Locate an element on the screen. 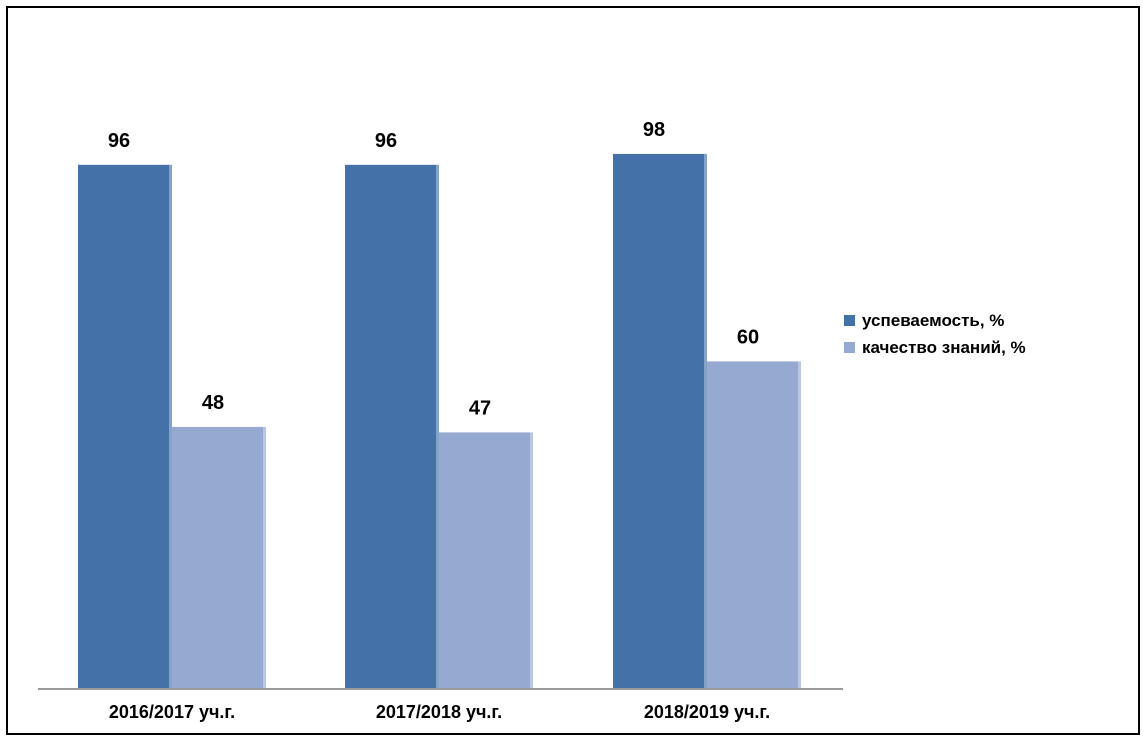  legend-item-series-2: качество знаний, % is located at coordinates (935, 347).